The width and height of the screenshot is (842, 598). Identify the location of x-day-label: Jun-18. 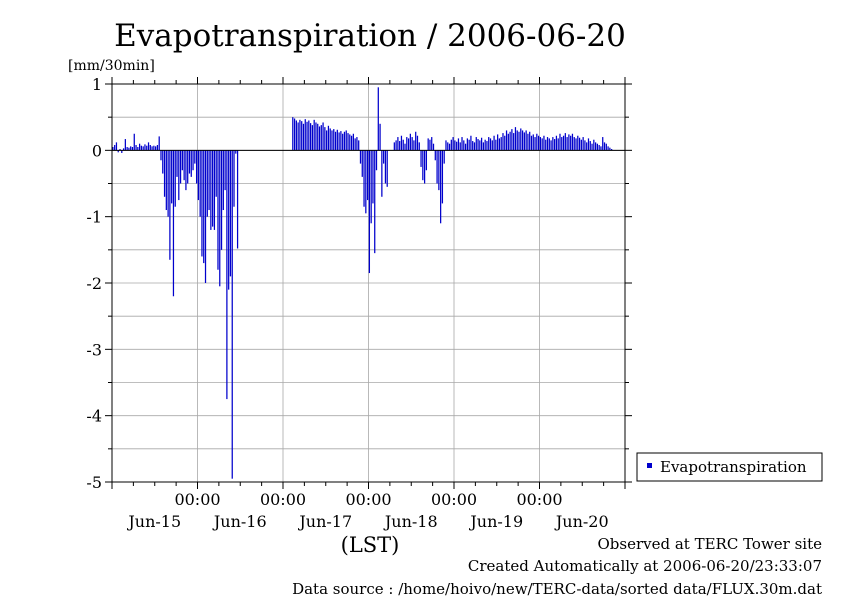
(410, 521).